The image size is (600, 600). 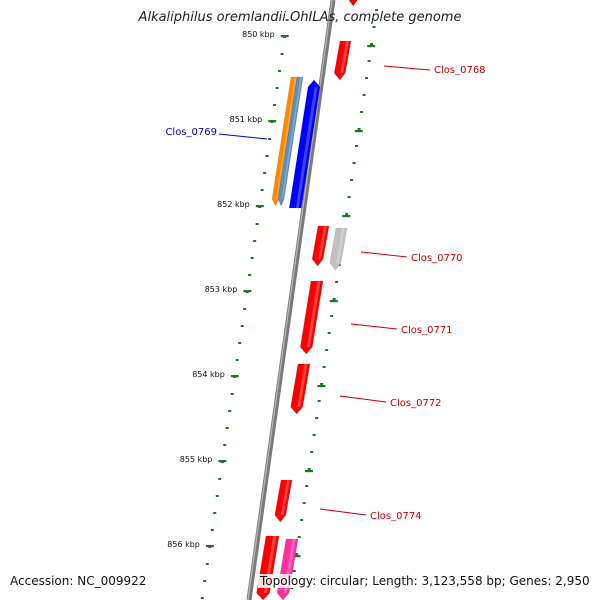 I want to click on tick-label: 853 kbp, so click(x=221, y=289).